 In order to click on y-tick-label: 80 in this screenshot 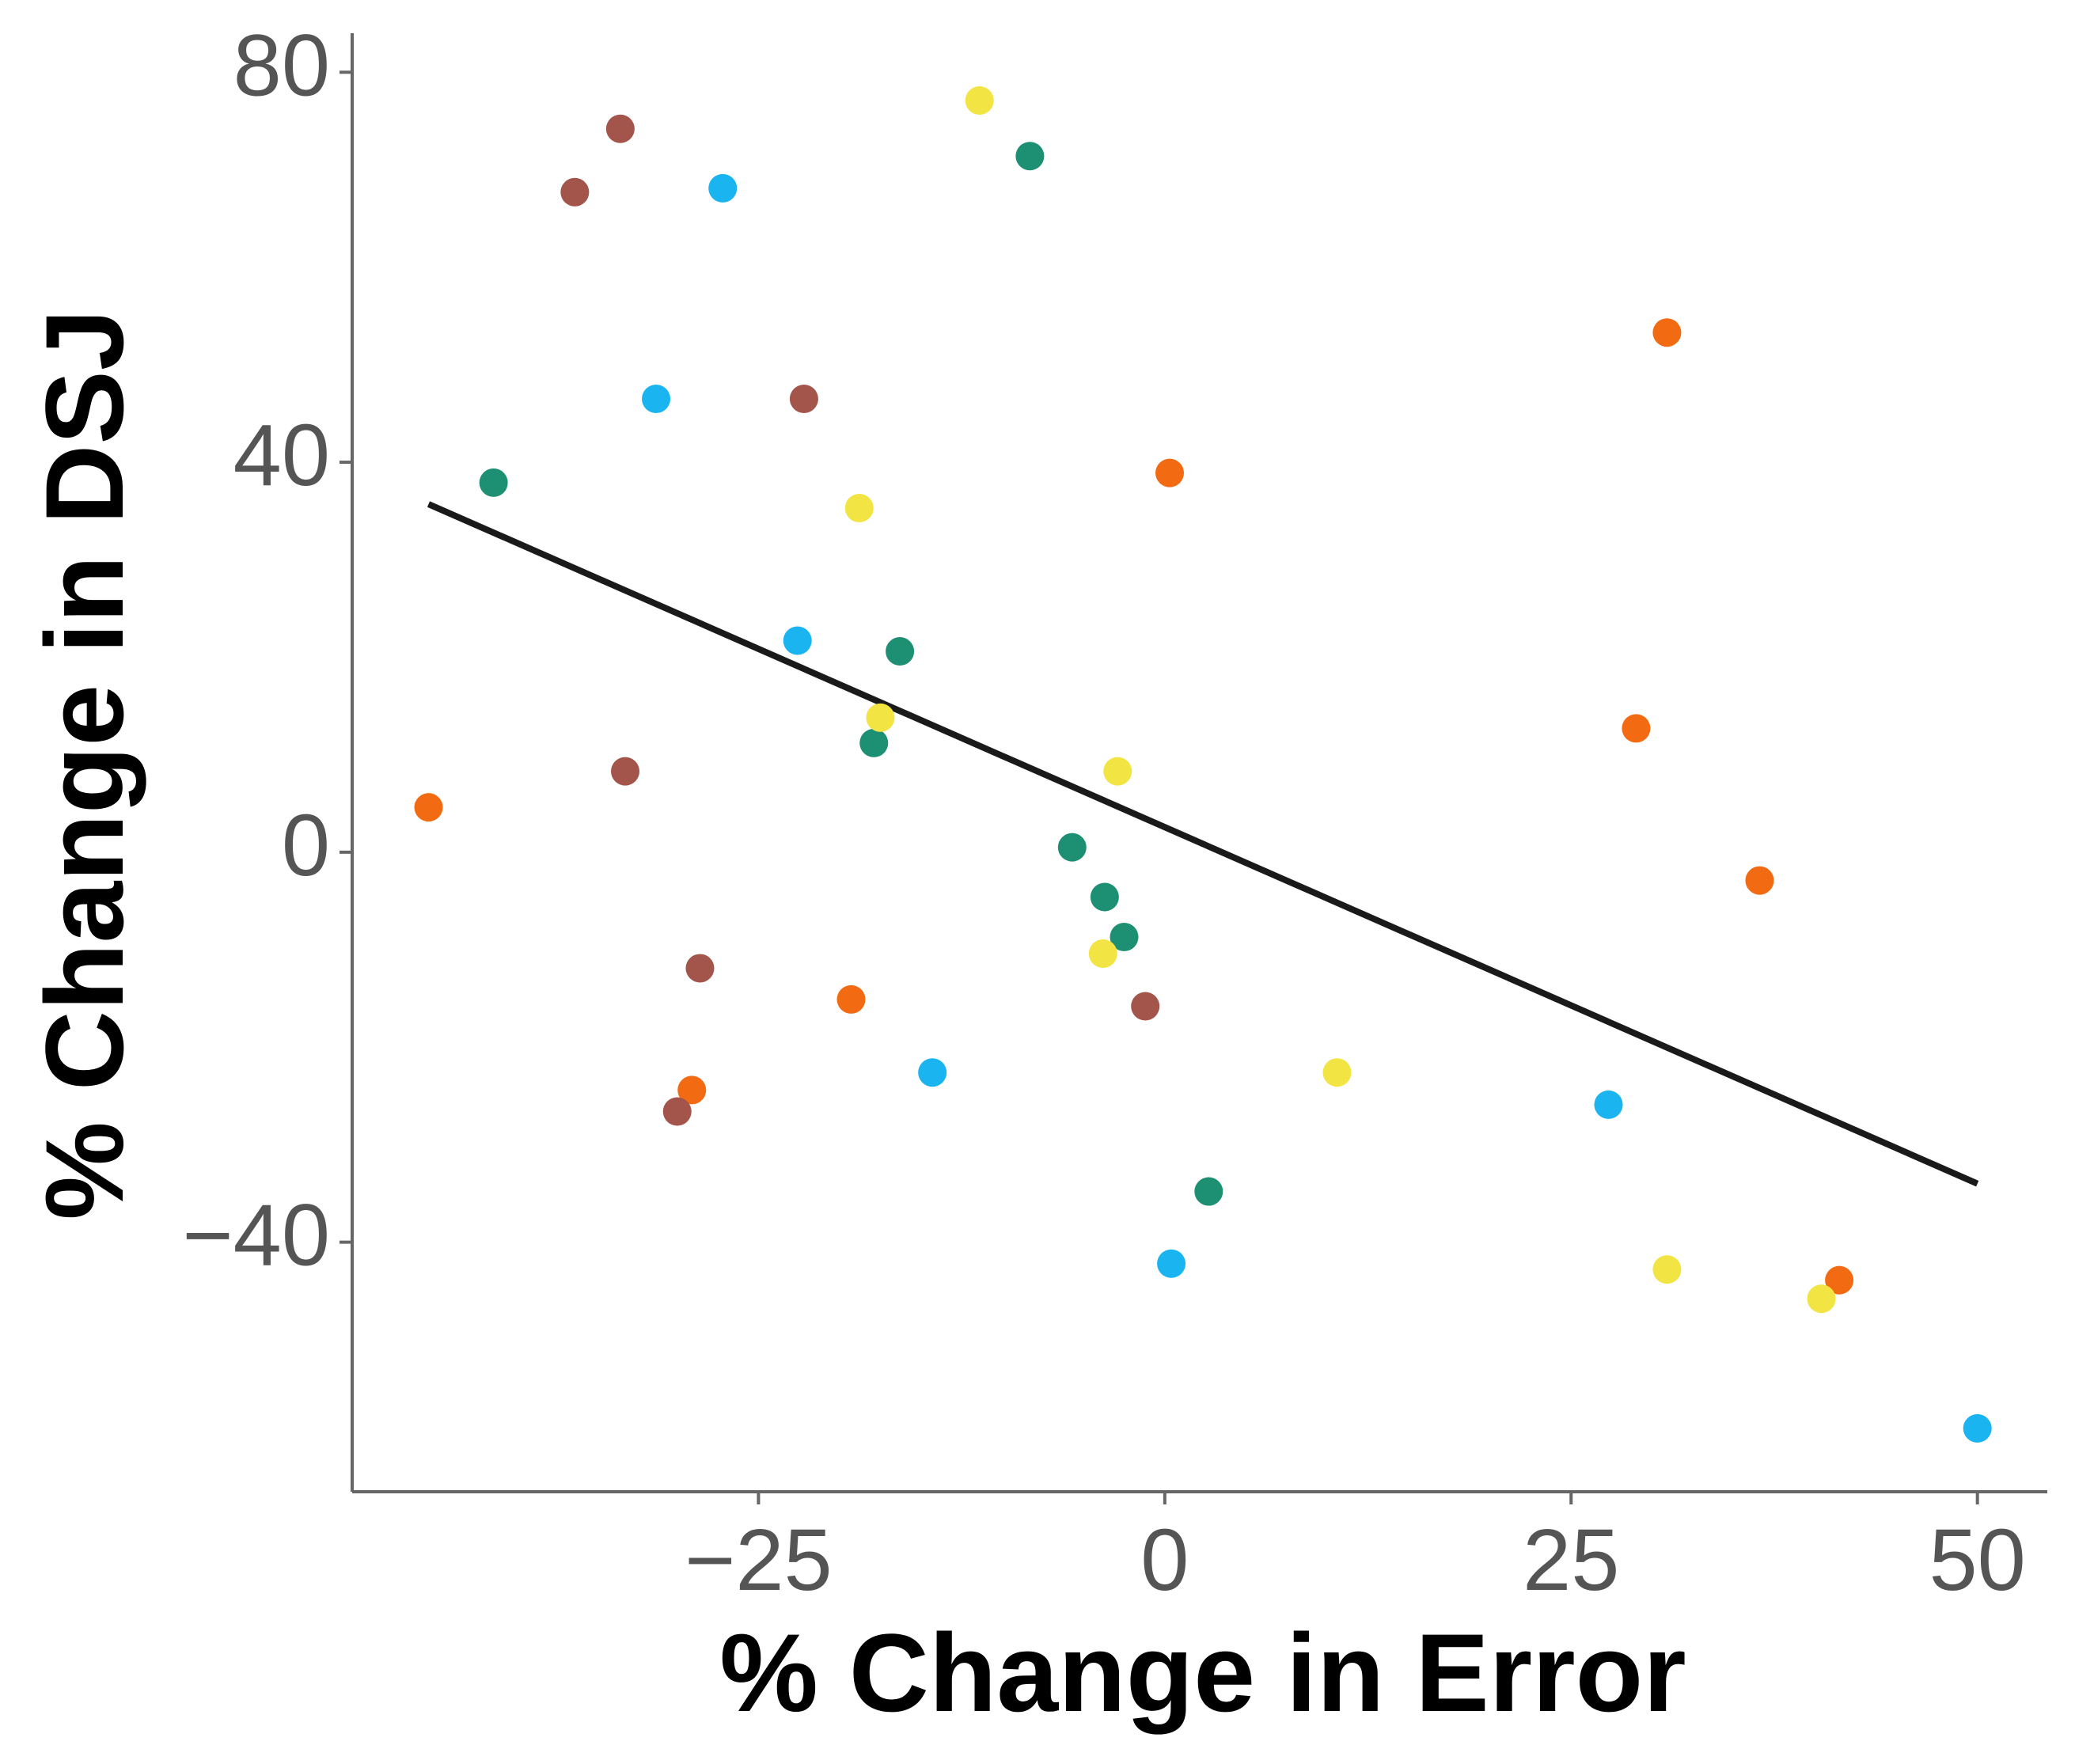, I will do `click(281, 65)`.